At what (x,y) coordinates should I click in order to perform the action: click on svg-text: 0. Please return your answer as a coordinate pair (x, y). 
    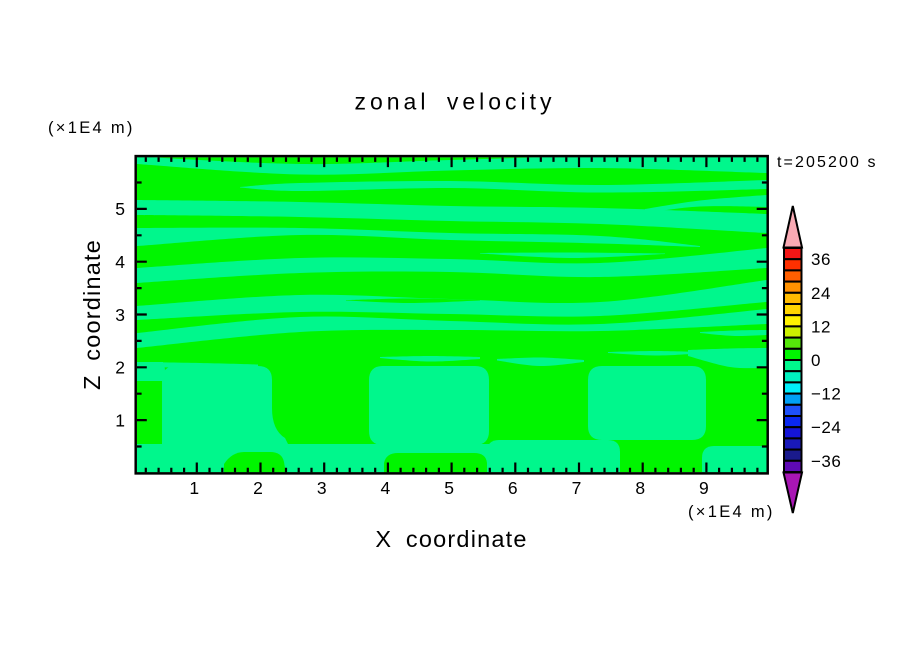
    Looking at the image, I should click on (816, 360).